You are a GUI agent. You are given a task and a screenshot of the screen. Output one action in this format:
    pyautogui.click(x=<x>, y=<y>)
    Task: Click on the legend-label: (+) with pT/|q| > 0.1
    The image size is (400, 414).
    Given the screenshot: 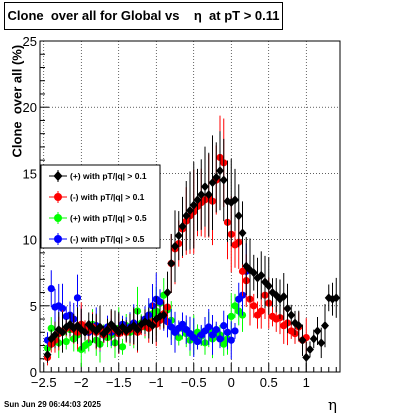 What is the action you would take?
    pyautogui.click(x=108, y=176)
    